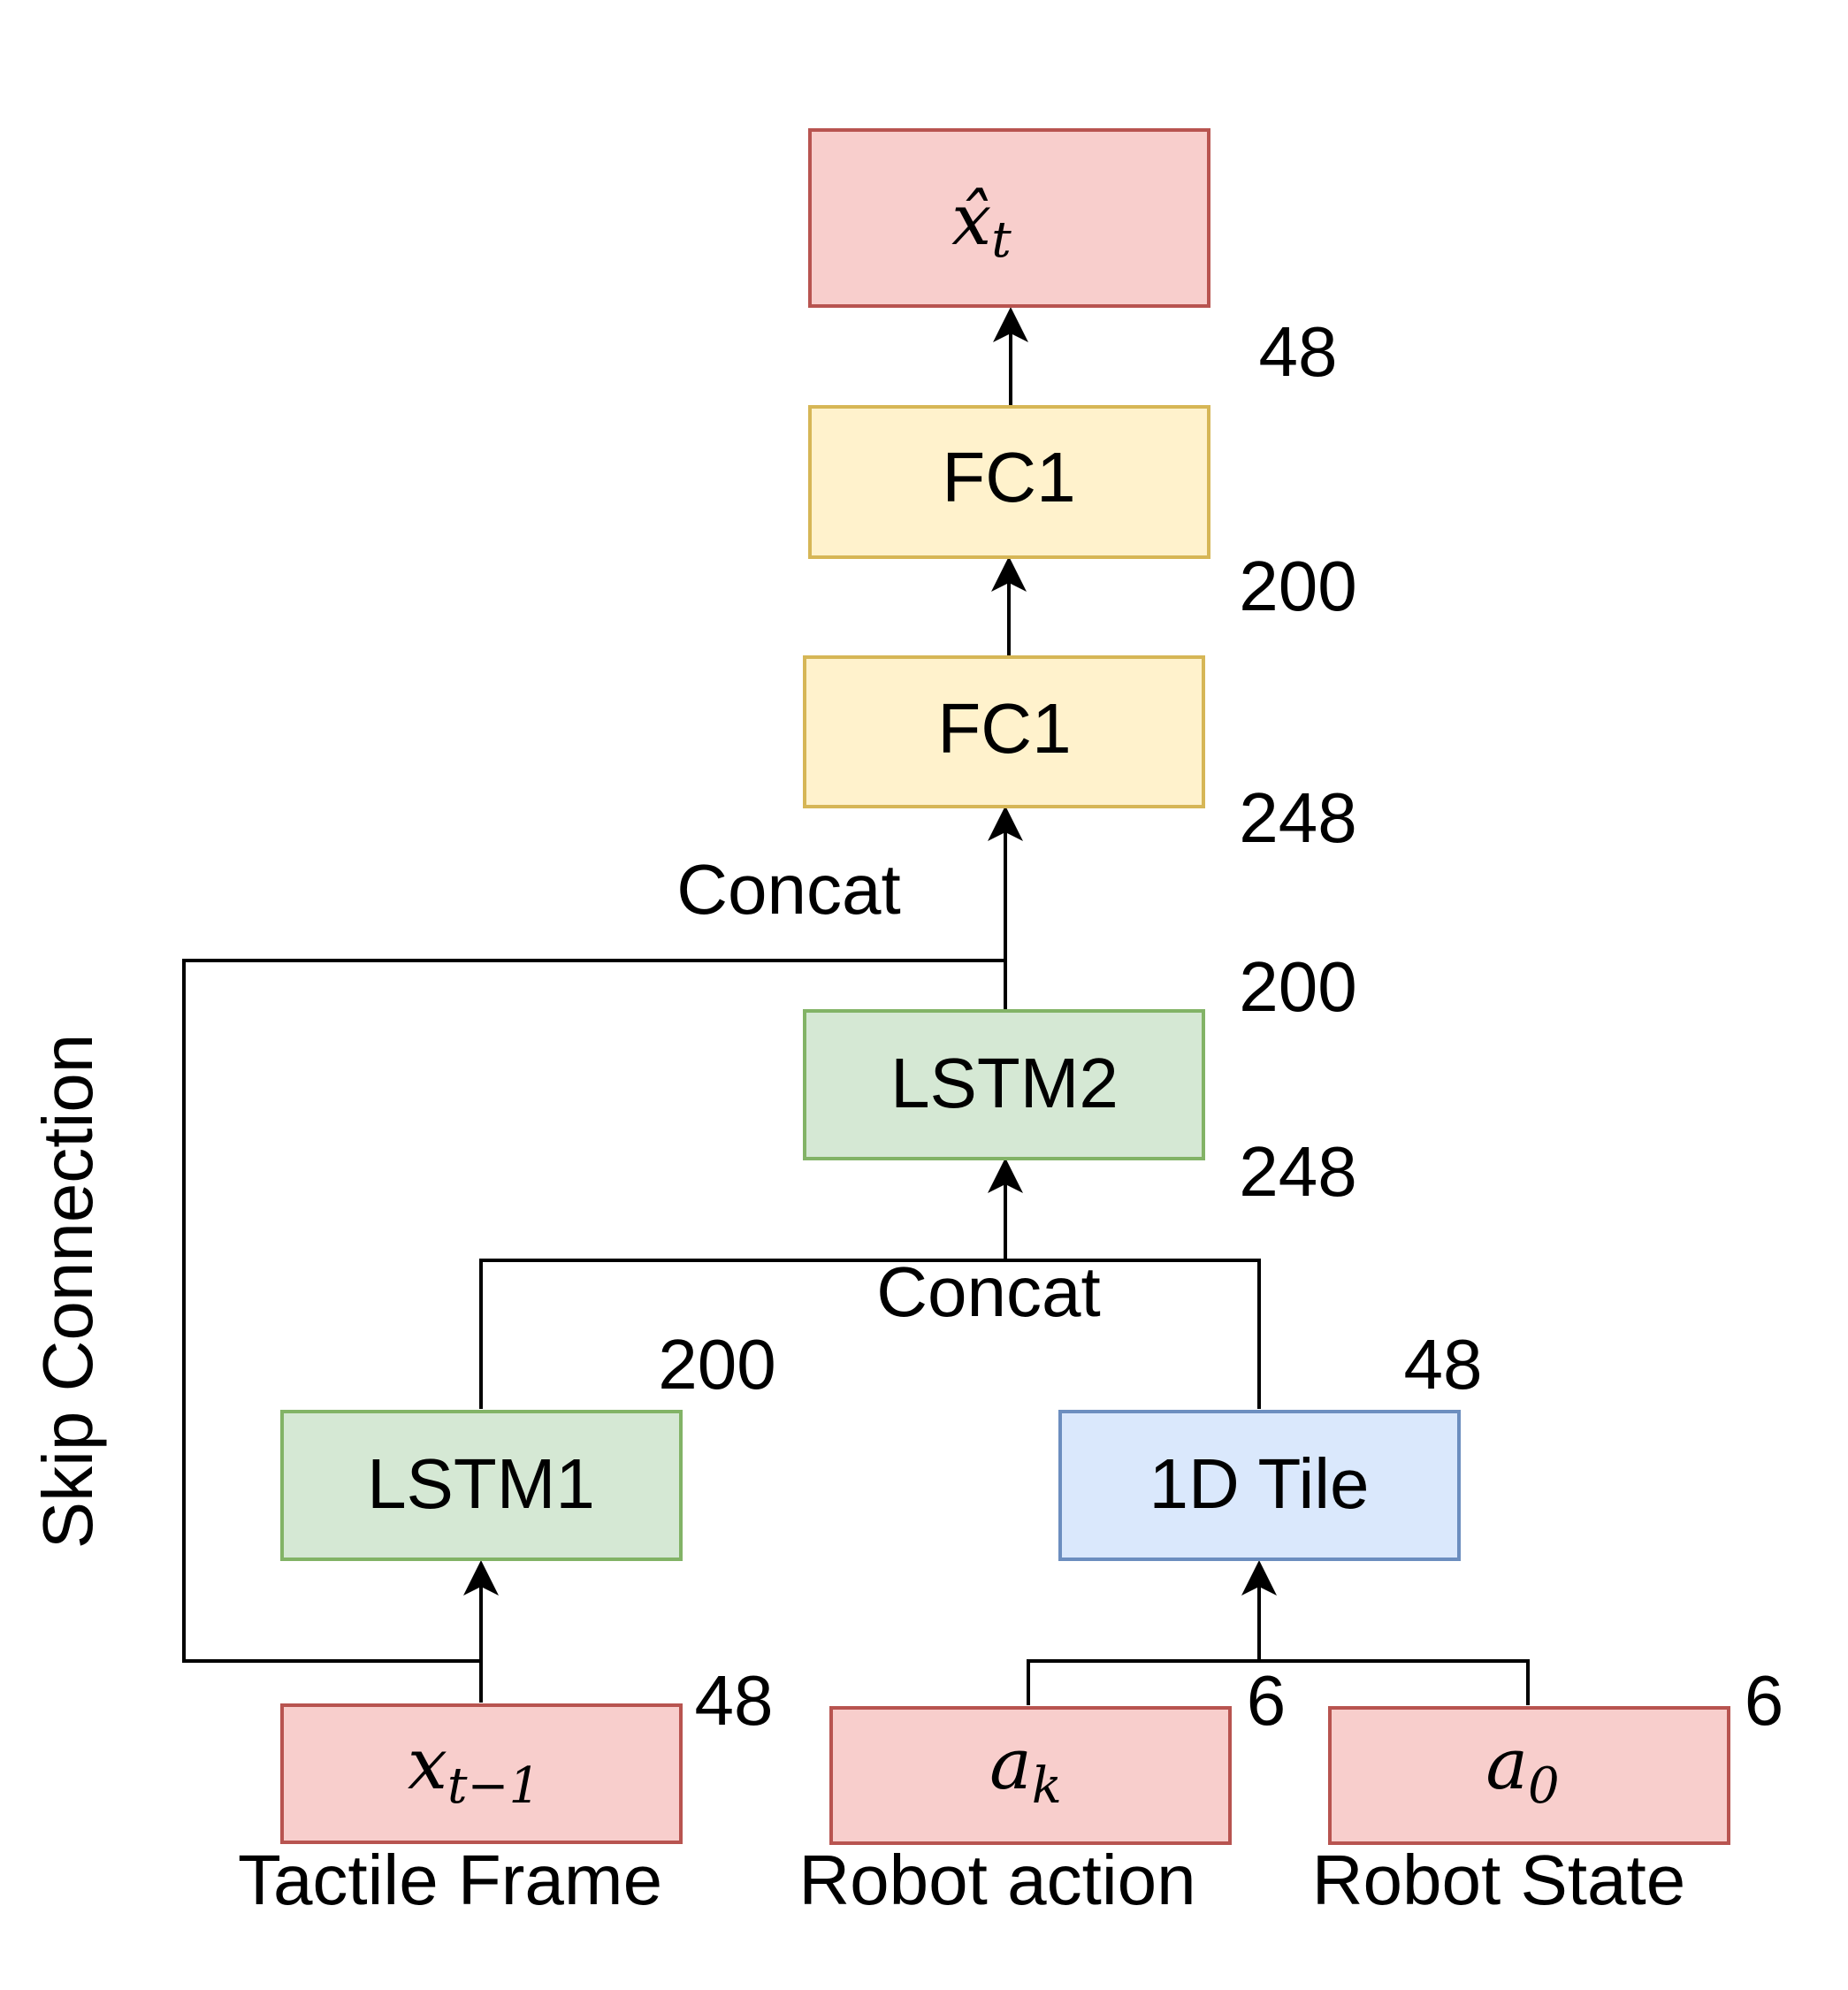 The height and width of the screenshot is (1990, 1848). I want to click on lstm1-border, so click(481, 1485).